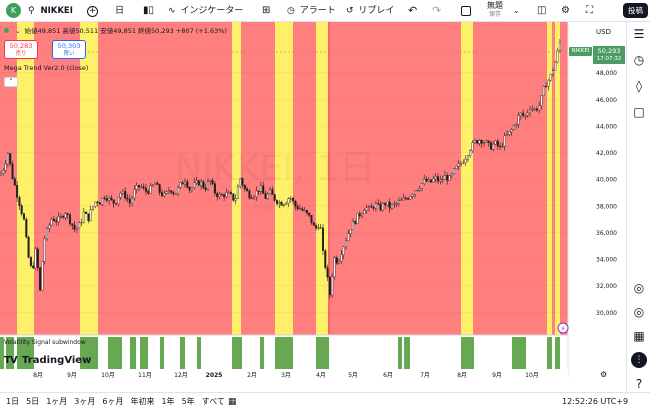  Describe the element at coordinates (47, 361) in the screenshot. I see `tradingview-logo: TV TradingView` at that location.